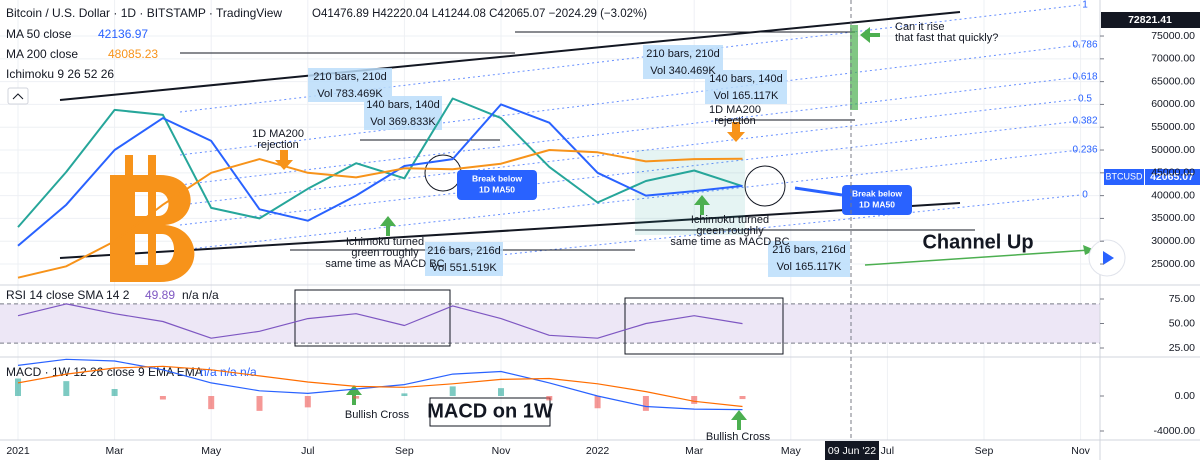 This screenshot has height=460, width=1200. Describe the element at coordinates (464, 268) in the screenshot. I see `annotation: Vol 551.519K` at that location.